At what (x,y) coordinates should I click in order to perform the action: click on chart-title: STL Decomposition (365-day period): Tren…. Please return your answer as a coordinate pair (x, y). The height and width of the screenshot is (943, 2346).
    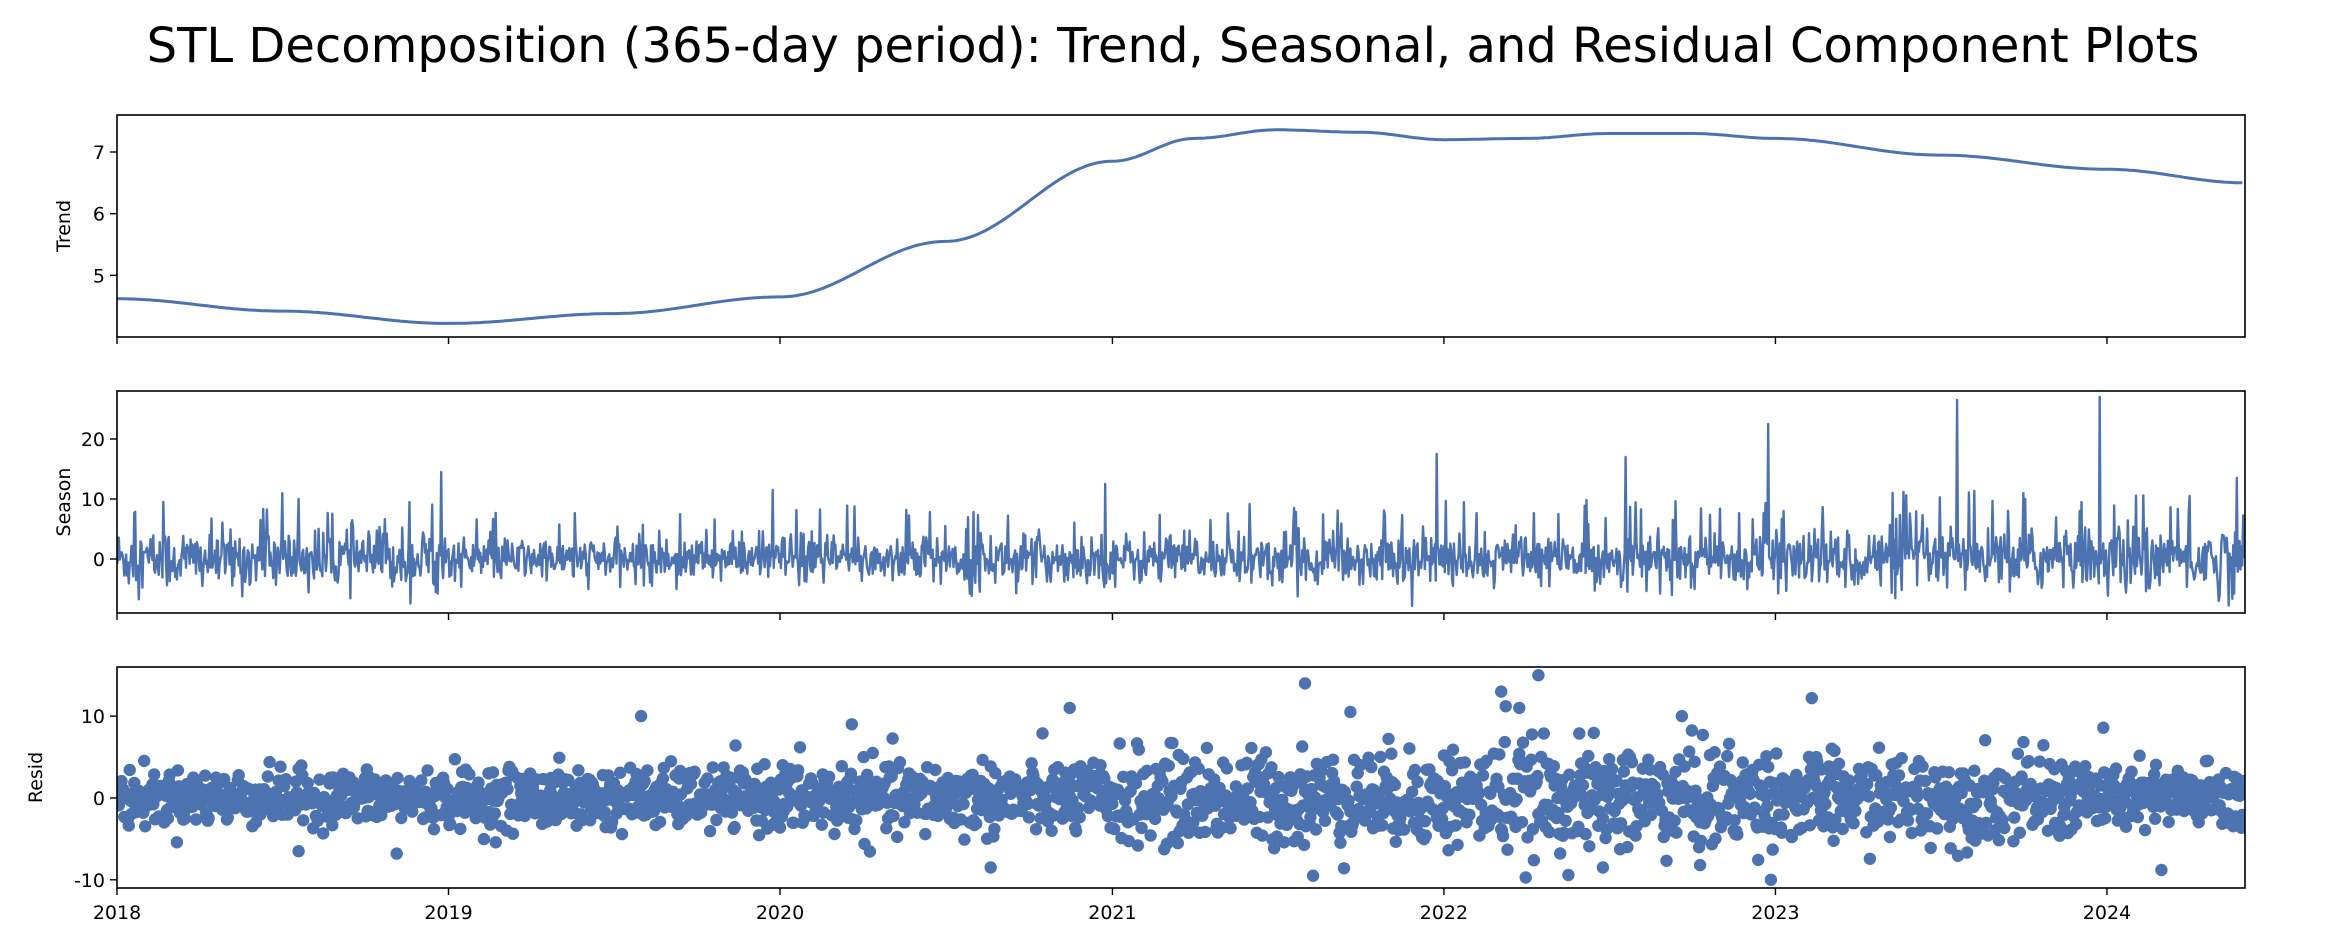
    Looking at the image, I should click on (1173, 46).